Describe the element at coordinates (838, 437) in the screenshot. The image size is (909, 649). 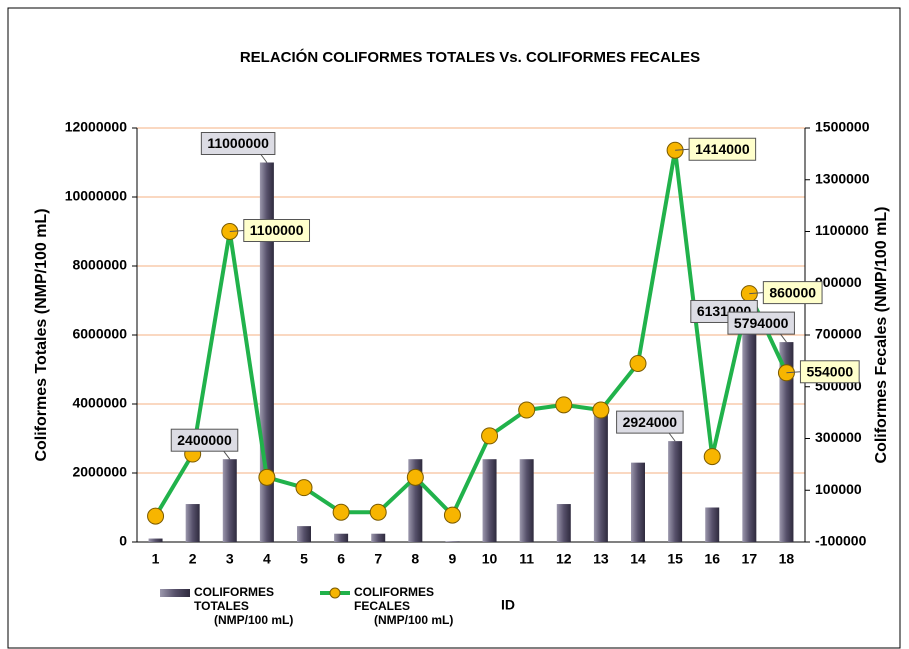
I see `y2-tick-label: 300000` at that location.